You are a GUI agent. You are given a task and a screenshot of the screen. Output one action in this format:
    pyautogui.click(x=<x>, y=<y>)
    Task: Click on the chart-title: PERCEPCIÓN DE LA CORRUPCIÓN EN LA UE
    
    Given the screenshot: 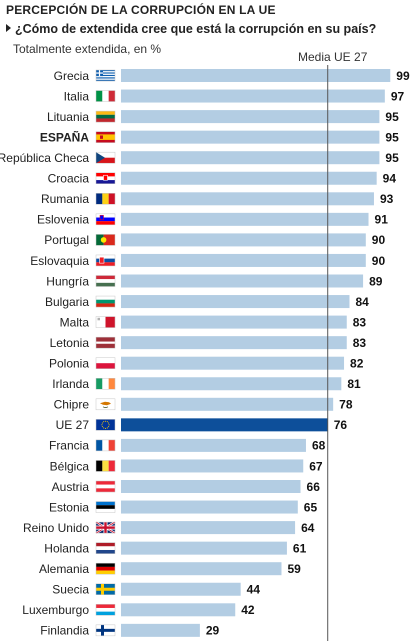 What is the action you would take?
    pyautogui.click(x=141, y=10)
    